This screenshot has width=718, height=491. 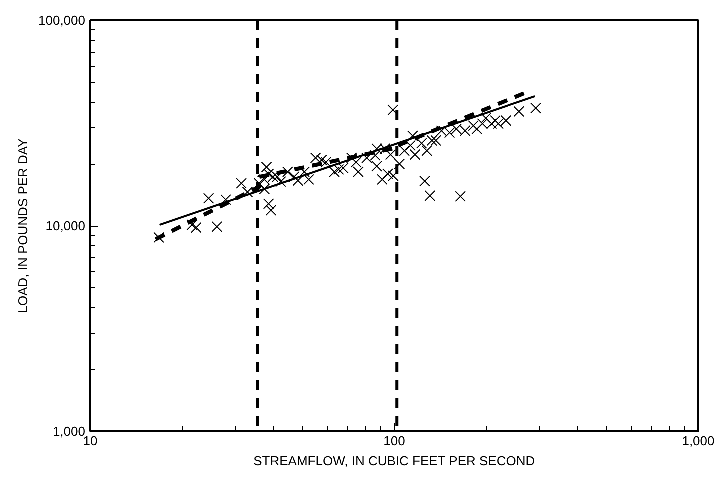 What do you see at coordinates (69, 431) in the screenshot?
I see `y-tick-label: 1,000` at bounding box center [69, 431].